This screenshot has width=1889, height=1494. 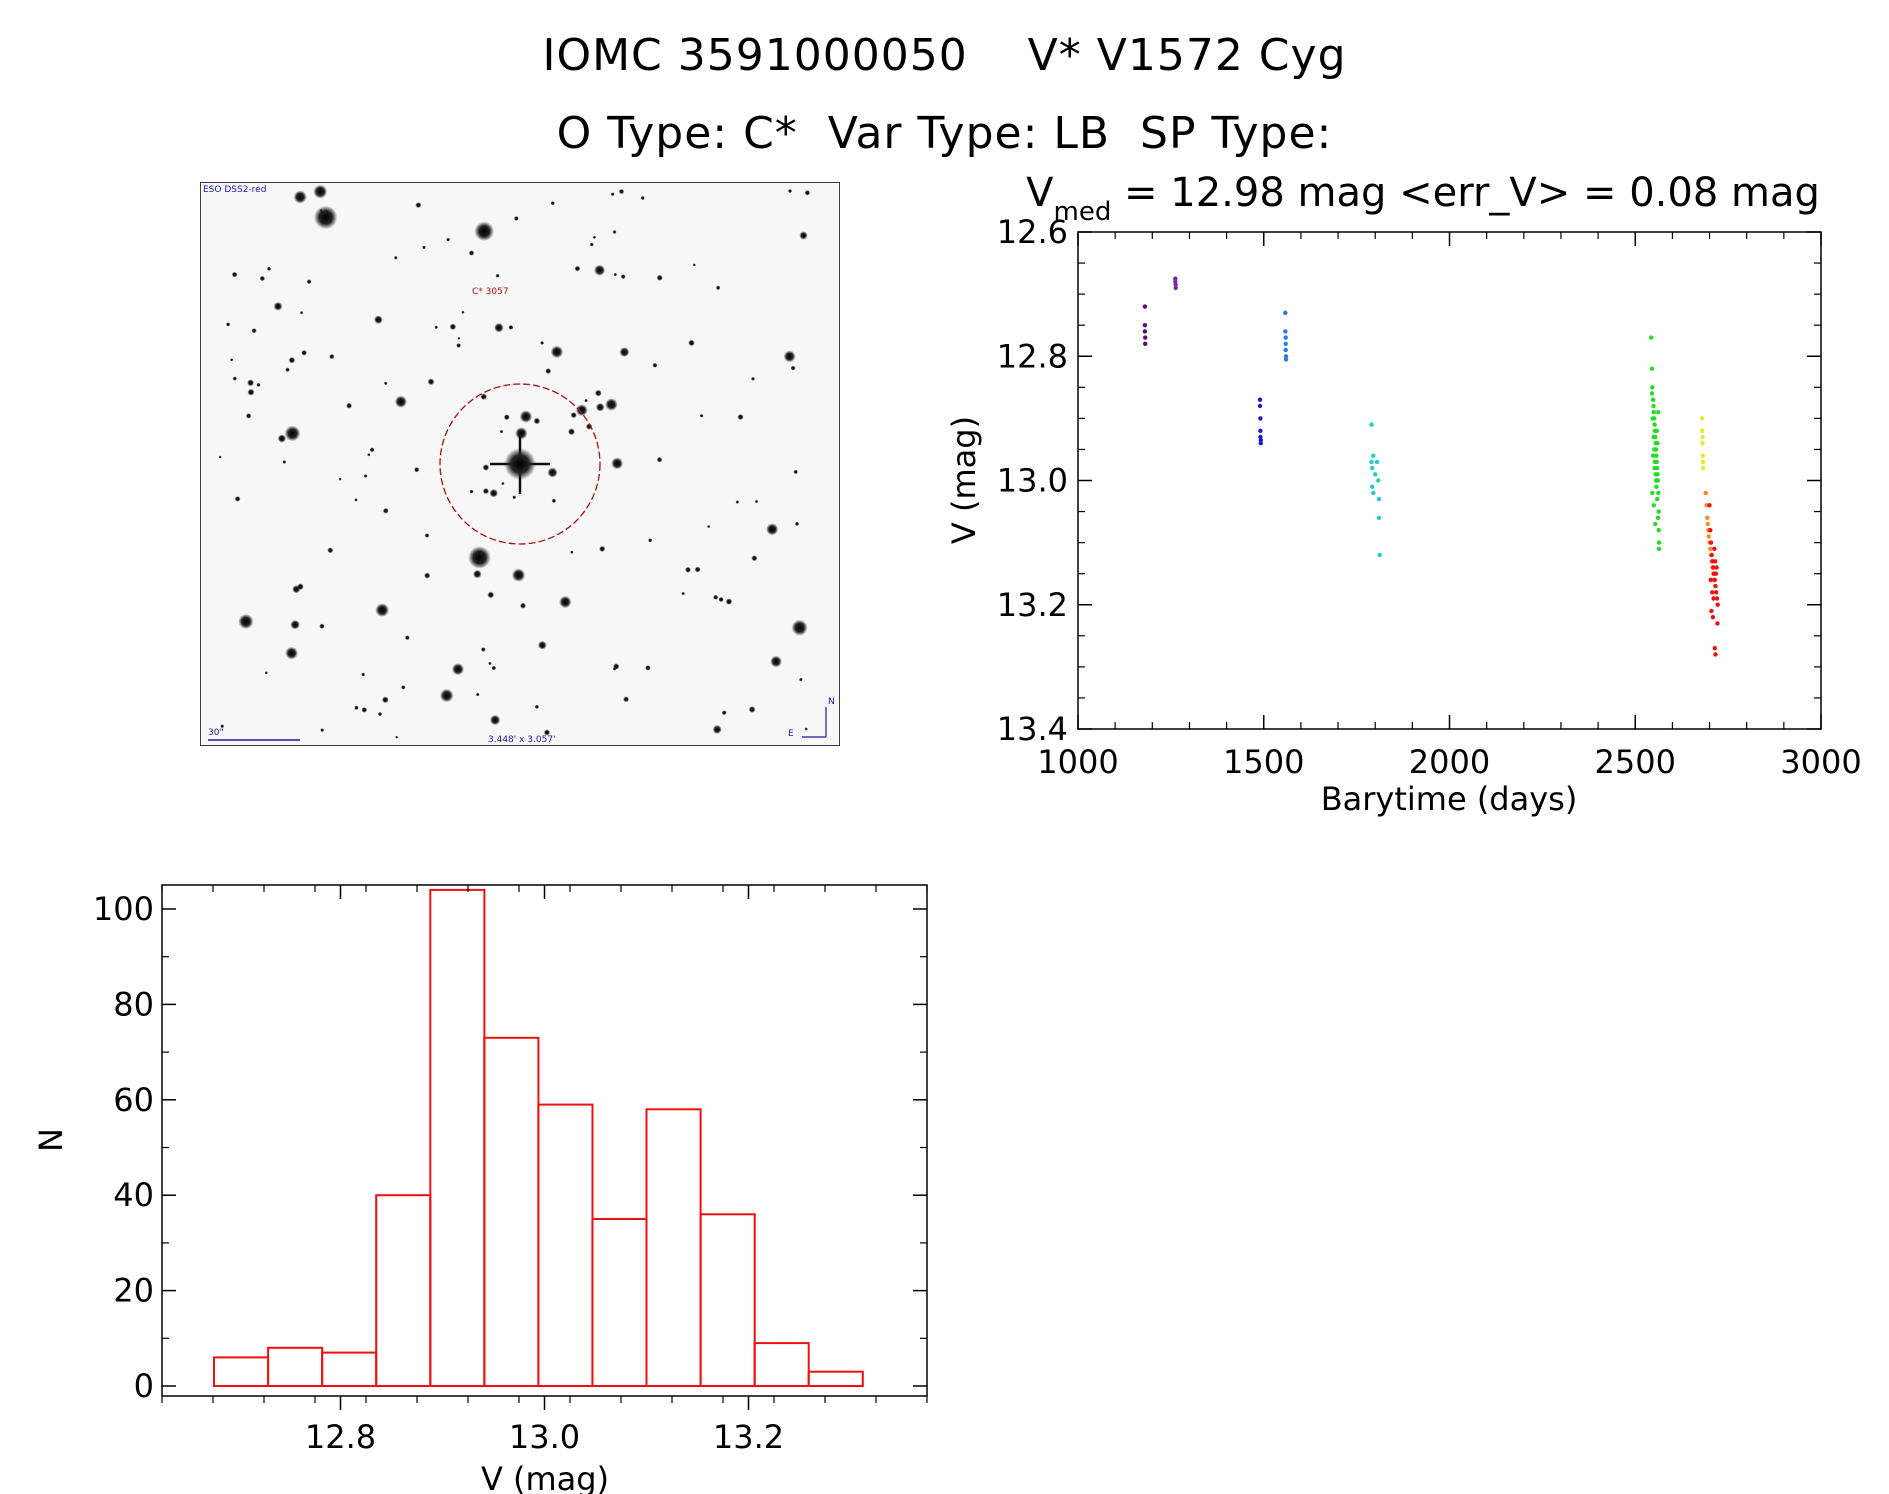 I want to click on field-stars, so click(x=514, y=461).